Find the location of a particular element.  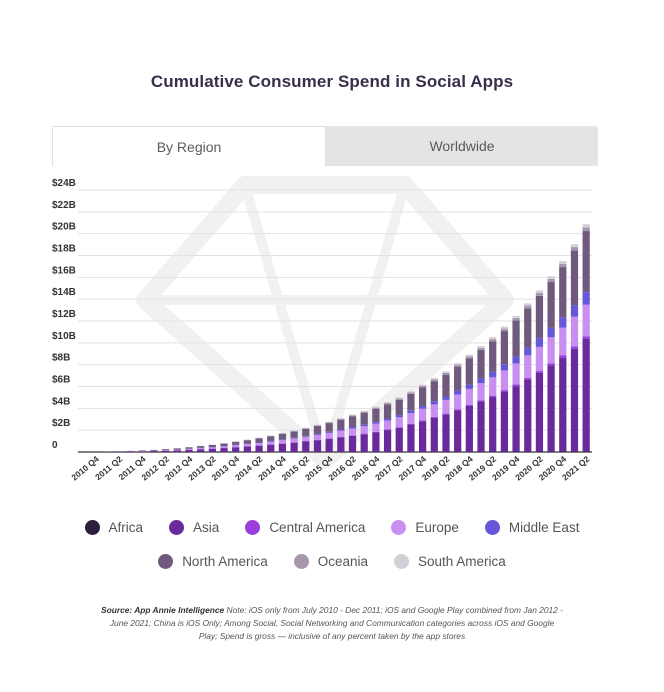

legend-item-africa: Africa is located at coordinates (113, 527).